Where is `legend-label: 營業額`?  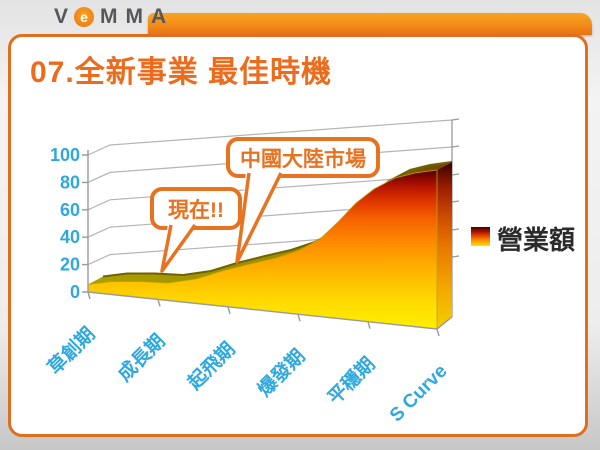
legend-label: 營業額 is located at coordinates (536, 240).